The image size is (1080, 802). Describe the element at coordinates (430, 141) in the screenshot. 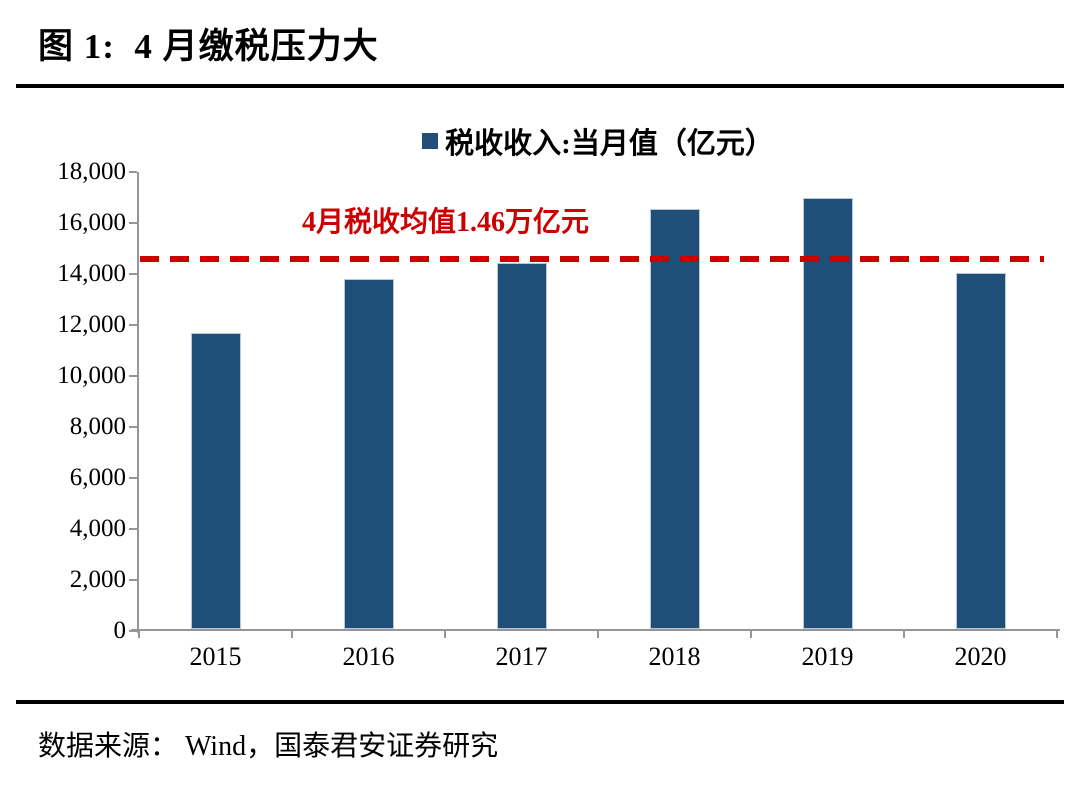

I see `legend-square-marker` at that location.